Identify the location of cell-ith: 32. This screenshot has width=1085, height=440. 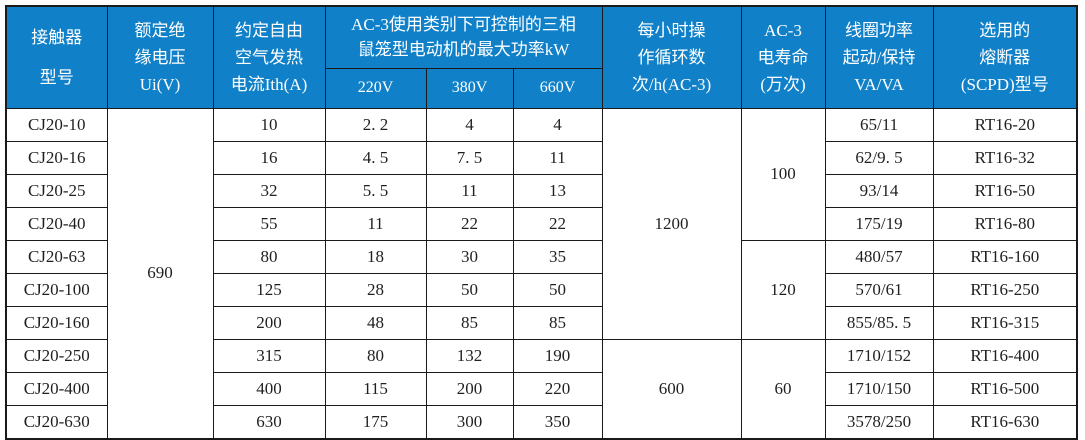
(269, 190).